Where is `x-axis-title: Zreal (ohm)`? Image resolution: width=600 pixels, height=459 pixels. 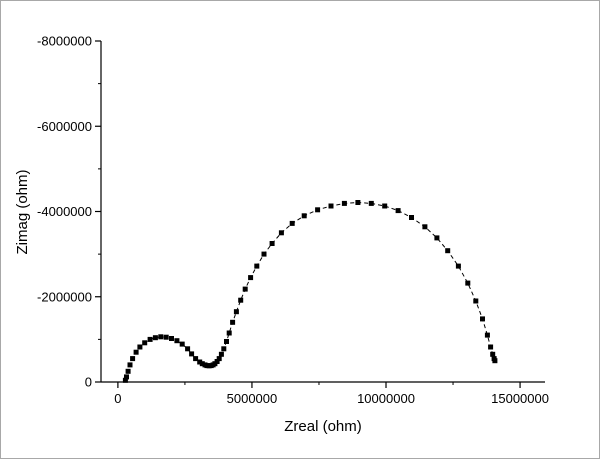 x-axis-title: Zreal (ohm) is located at coordinates (323, 426).